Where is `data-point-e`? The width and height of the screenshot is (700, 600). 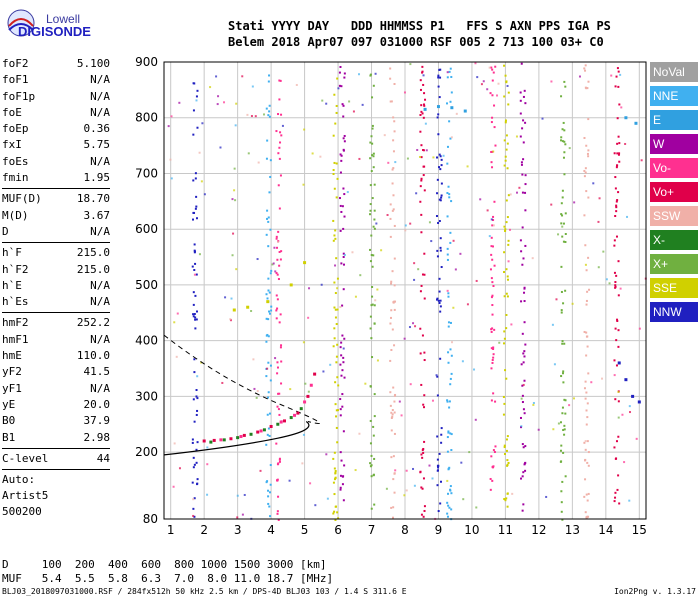 data-point-e is located at coordinates (626, 118).